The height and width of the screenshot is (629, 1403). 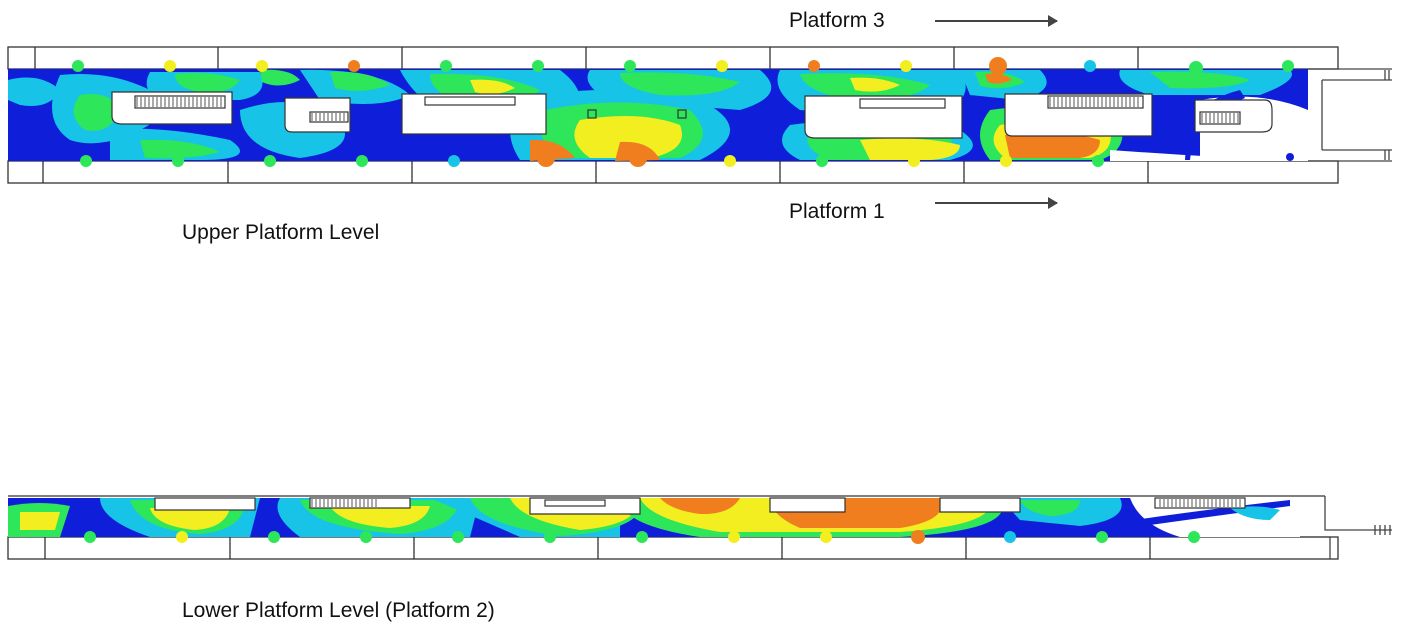 I want to click on lower-tunnel-portal, so click(x=1346, y=527).